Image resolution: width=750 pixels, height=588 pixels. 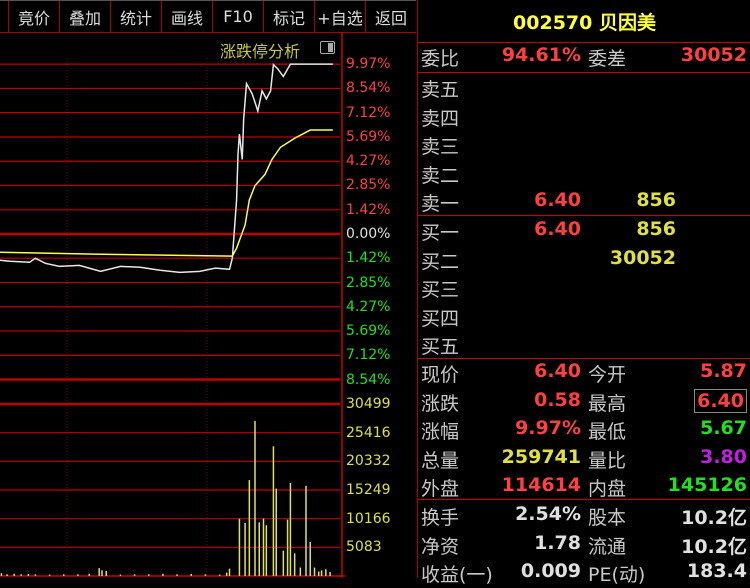 What do you see at coordinates (584, 574) in the screenshot?
I see `finance-row: 收益(一) 0.009 PE(动) 183.4` at bounding box center [584, 574].